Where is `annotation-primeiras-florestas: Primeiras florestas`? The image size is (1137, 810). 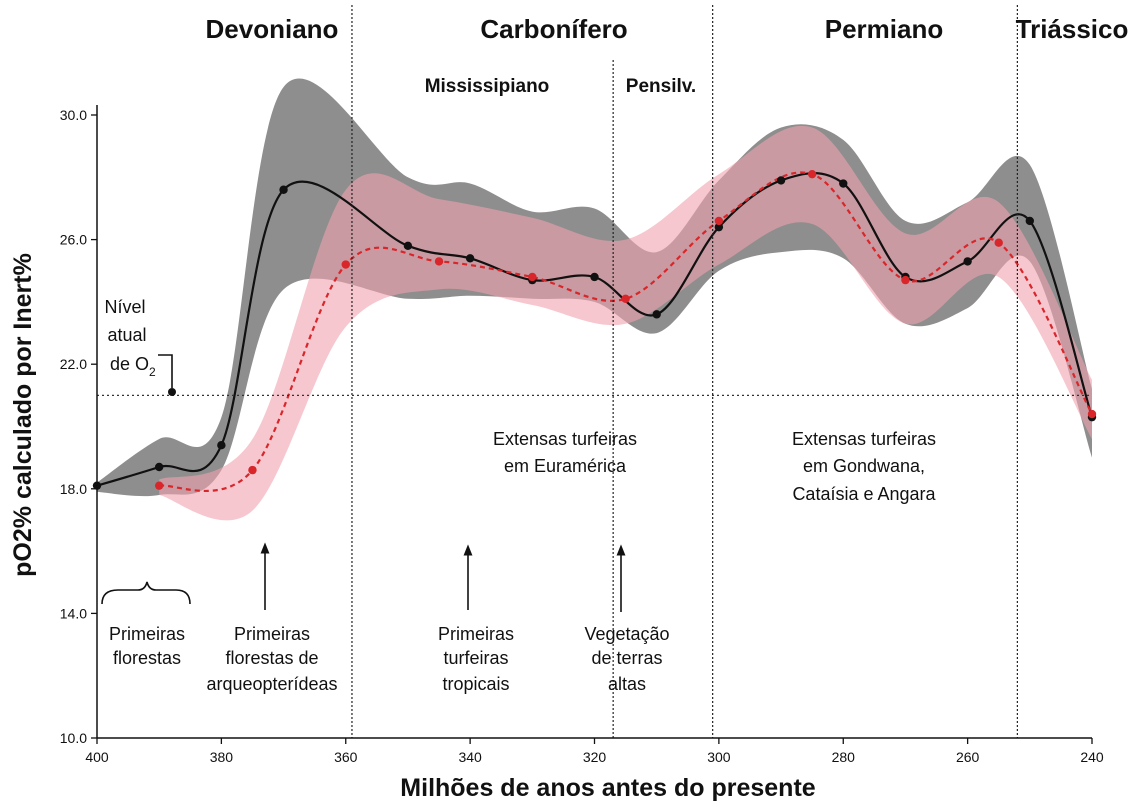 annotation-primeiras-florestas: Primeiras florestas is located at coordinates (146, 624).